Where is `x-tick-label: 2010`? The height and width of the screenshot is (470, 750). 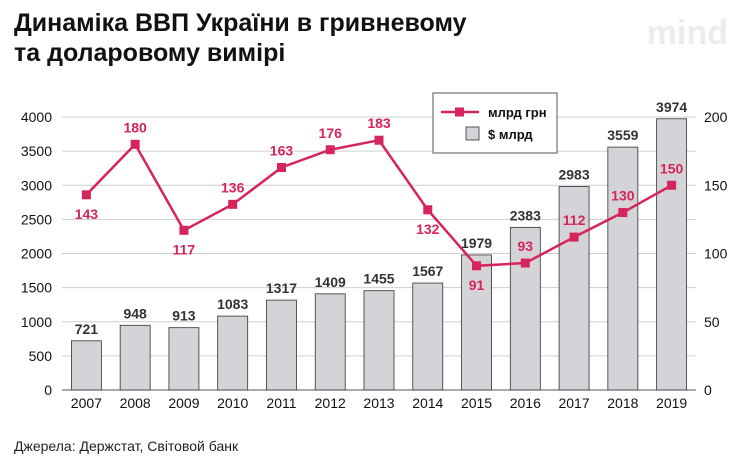
x-tick-label: 2010 is located at coordinates (232, 403).